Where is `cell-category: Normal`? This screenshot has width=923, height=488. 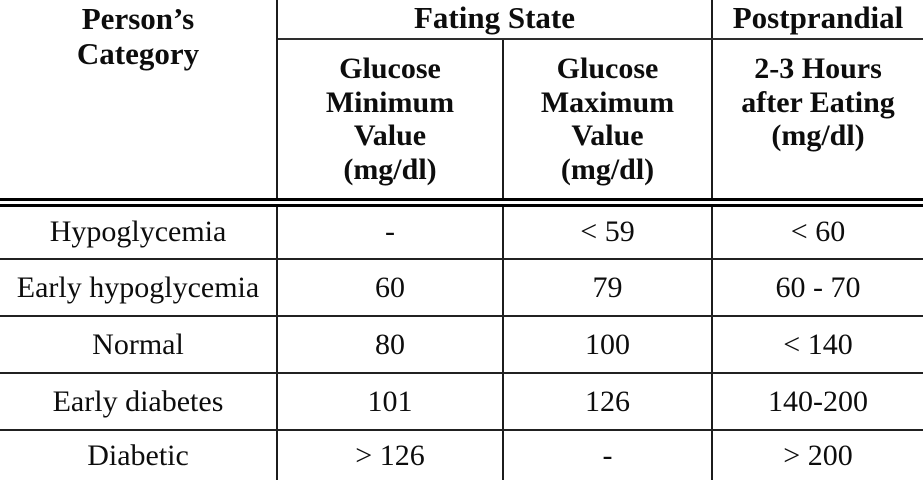 cell-category: Normal is located at coordinates (139, 345).